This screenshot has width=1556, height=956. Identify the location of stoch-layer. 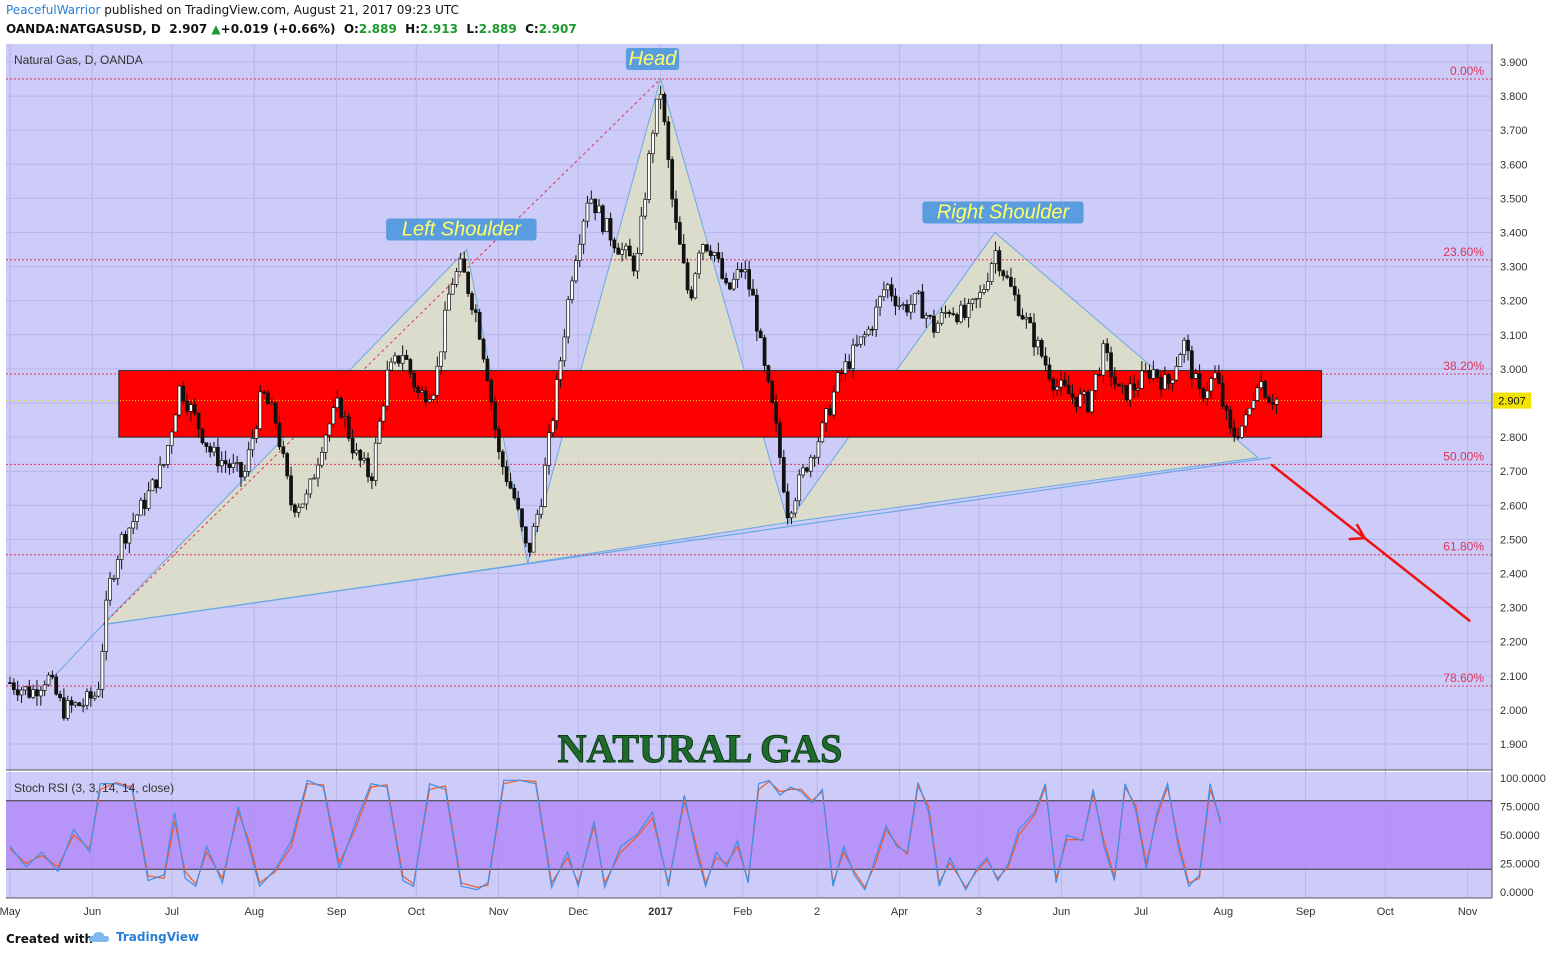
(749, 835).